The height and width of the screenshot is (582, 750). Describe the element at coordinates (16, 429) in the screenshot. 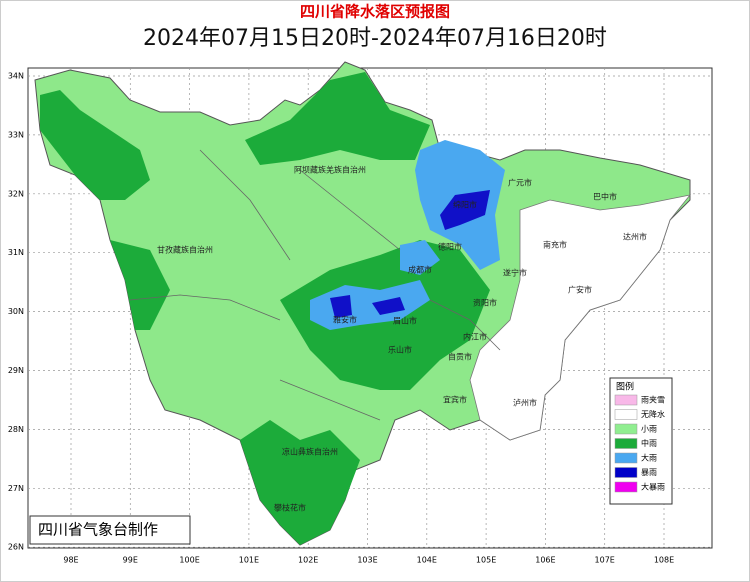

I see `lat-label: 28N` at that location.